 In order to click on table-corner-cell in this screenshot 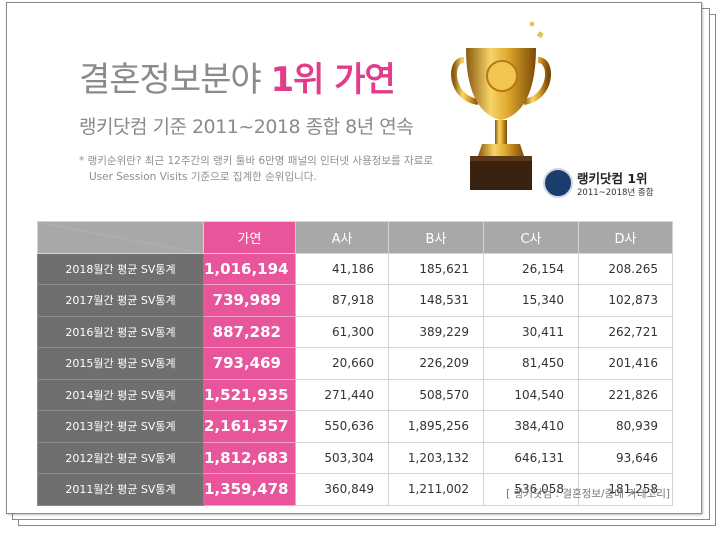, I will do `click(120, 237)`.